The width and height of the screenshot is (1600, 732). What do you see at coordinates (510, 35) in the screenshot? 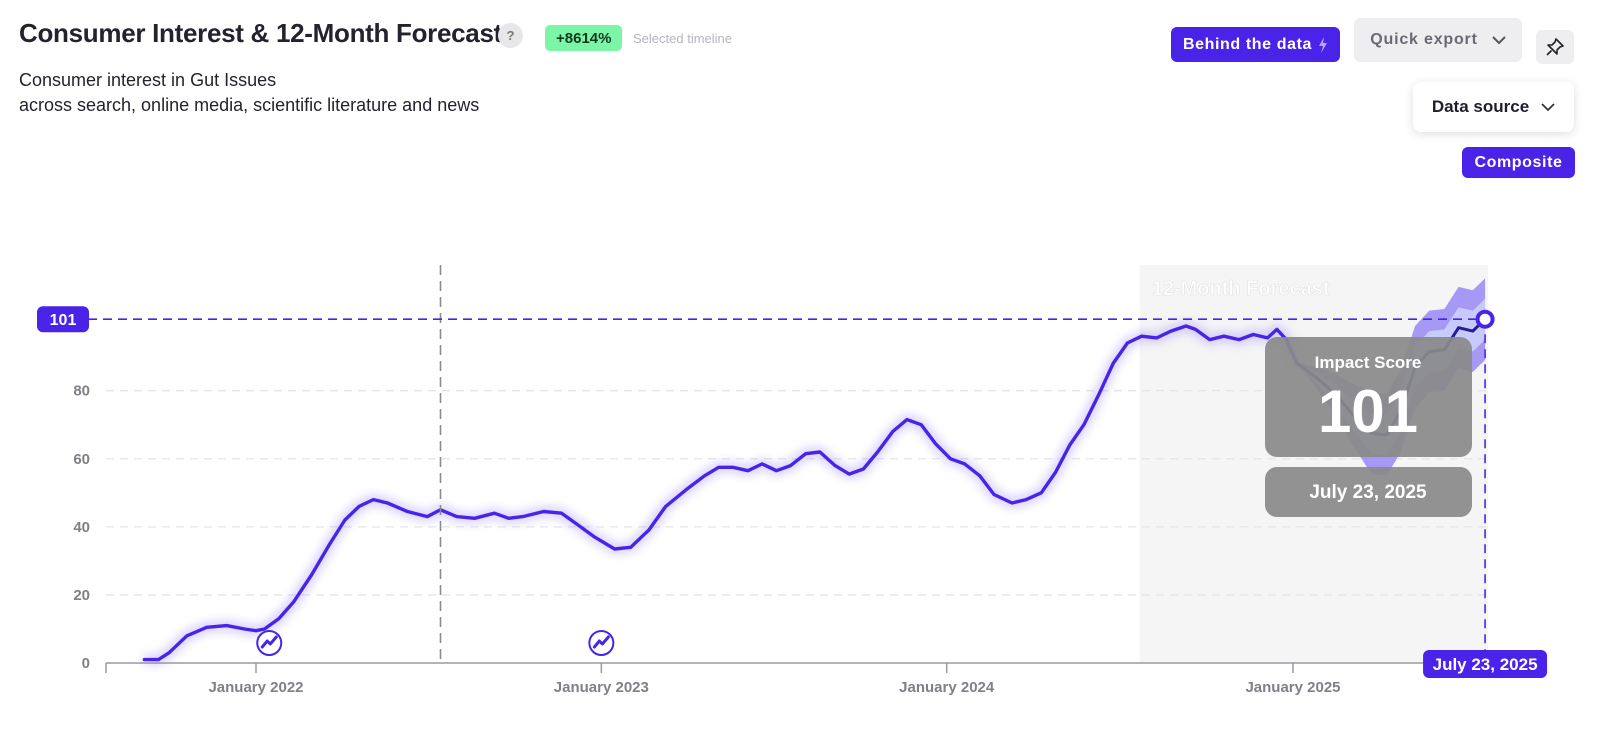
I see `help-icon: ?` at bounding box center [510, 35].